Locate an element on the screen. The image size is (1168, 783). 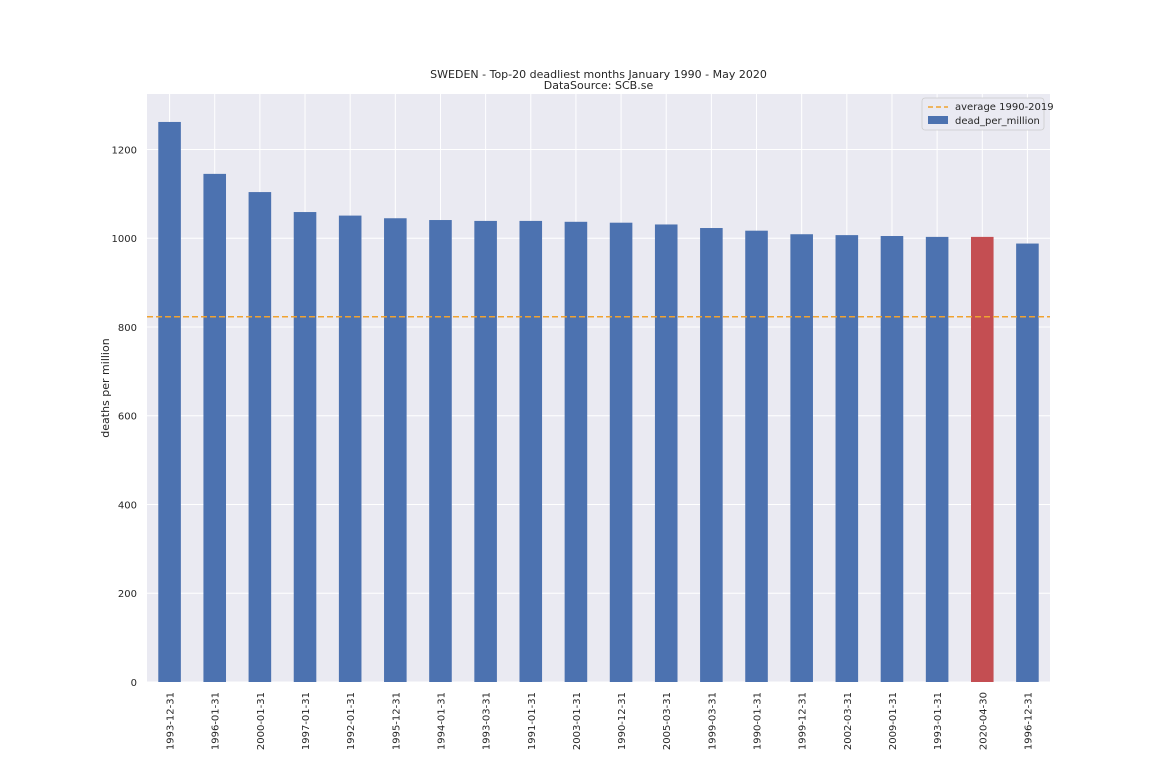
x-tick-label: 1993-01-31 is located at coordinates (938, 721).